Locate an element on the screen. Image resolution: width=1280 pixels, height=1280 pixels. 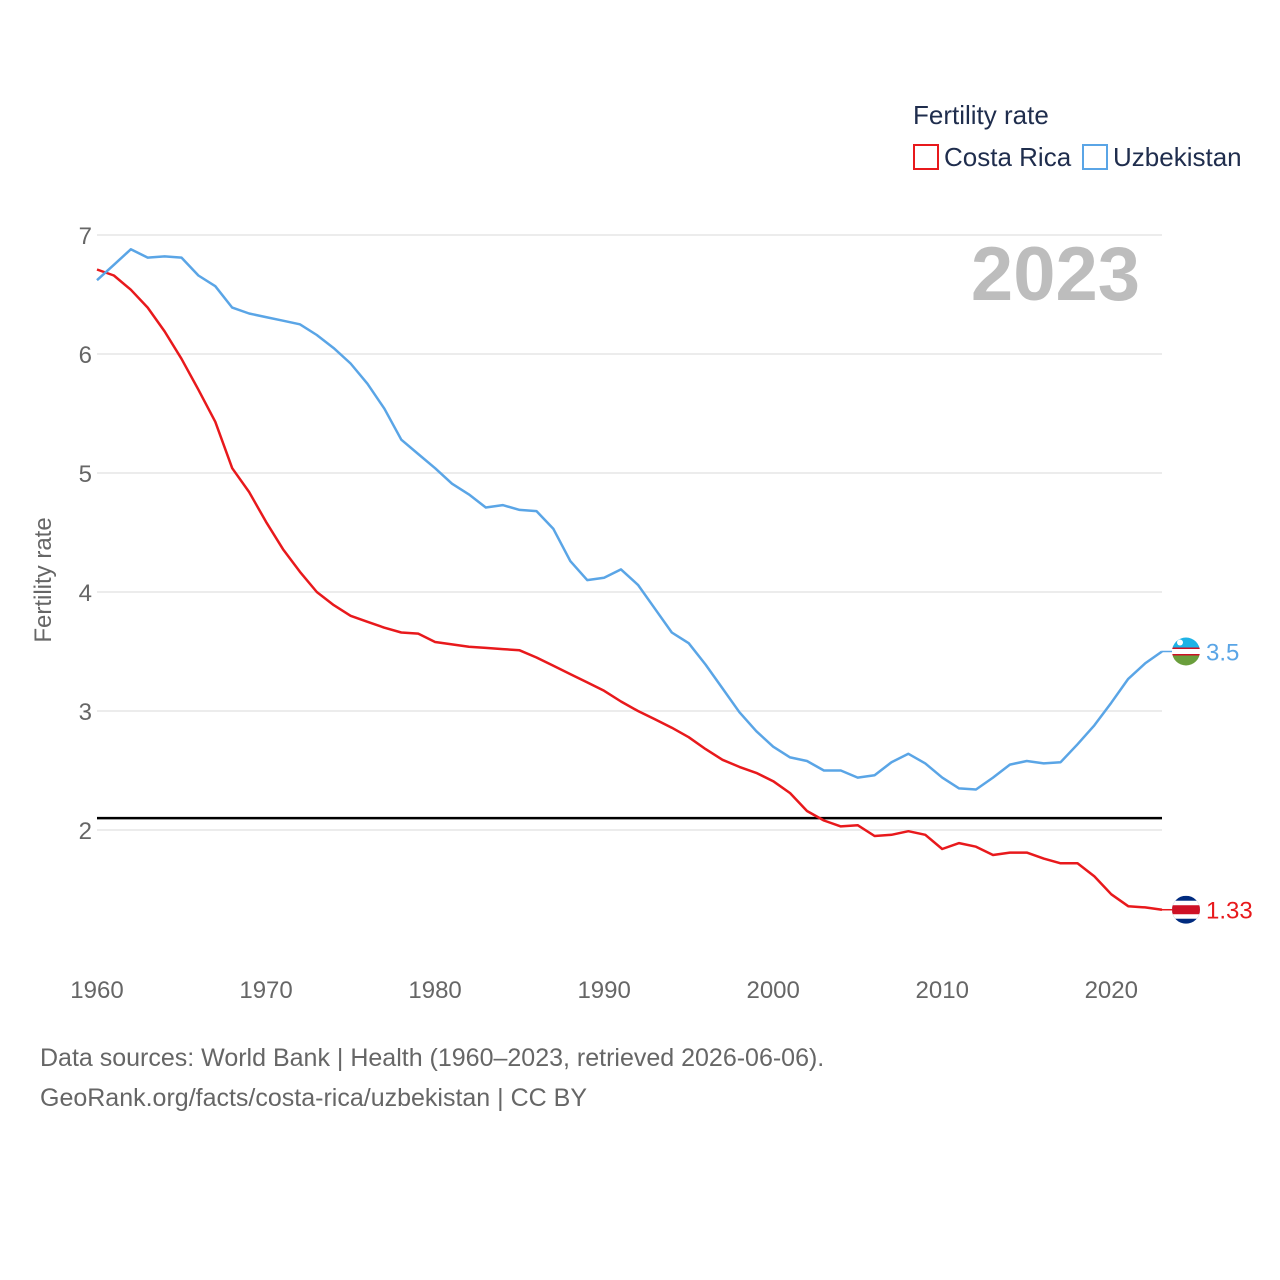
legend-swatch-costa-rica is located at coordinates (926, 157).